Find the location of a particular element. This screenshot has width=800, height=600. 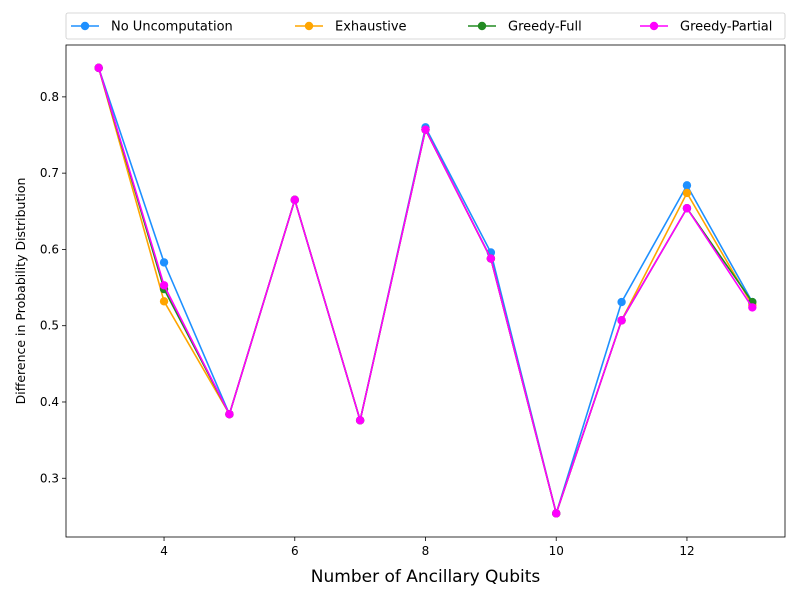

legend-frame is located at coordinates (425, 26).